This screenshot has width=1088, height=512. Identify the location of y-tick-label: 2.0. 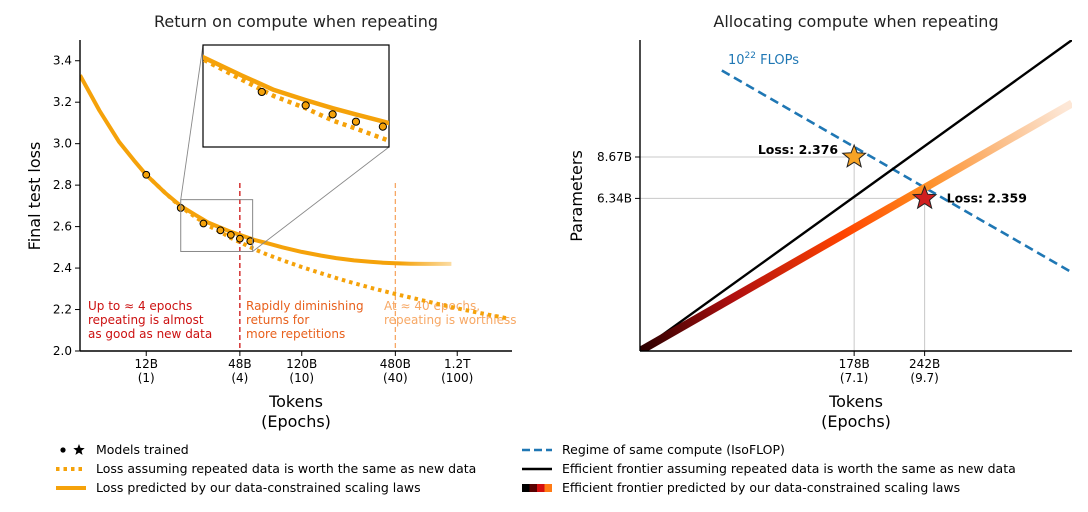
(62, 351).